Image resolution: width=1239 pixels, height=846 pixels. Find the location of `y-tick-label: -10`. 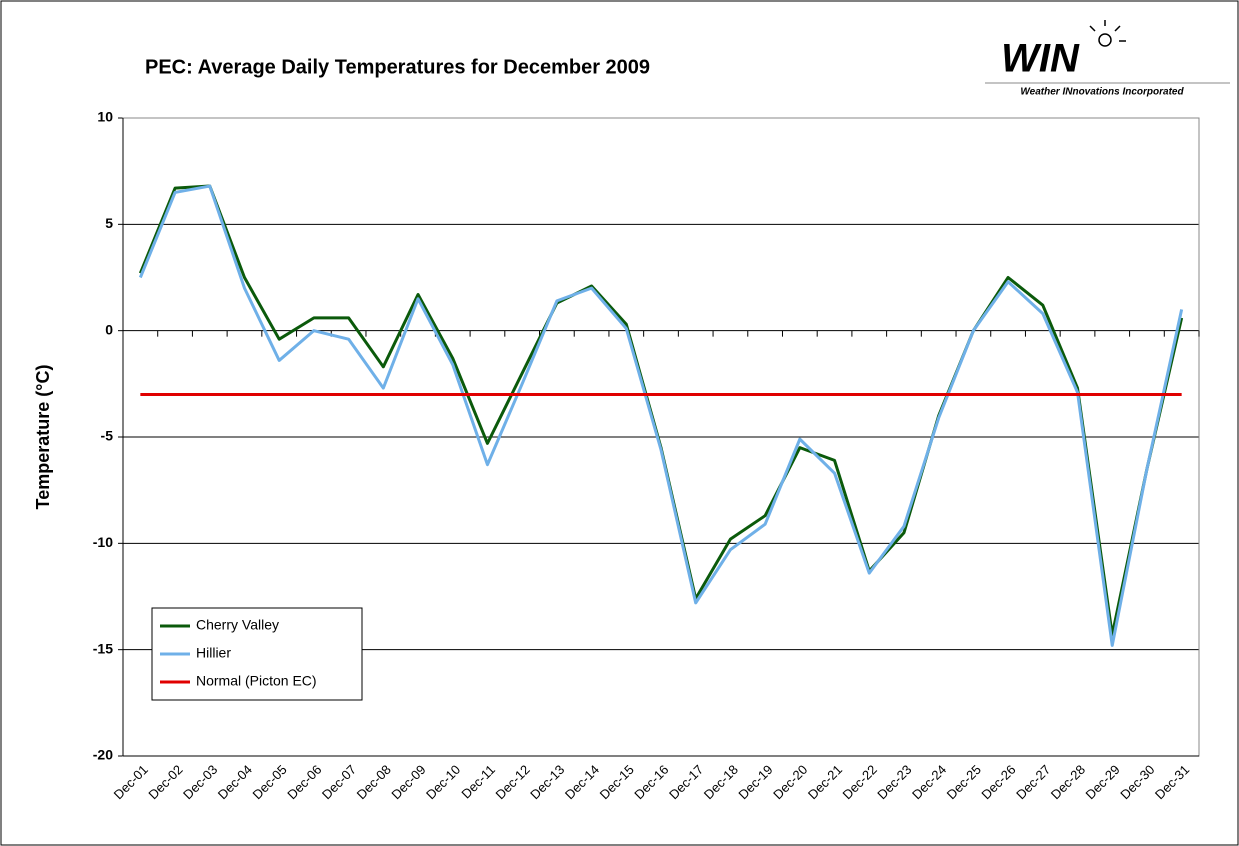

y-tick-label: -10 is located at coordinates (103, 542).